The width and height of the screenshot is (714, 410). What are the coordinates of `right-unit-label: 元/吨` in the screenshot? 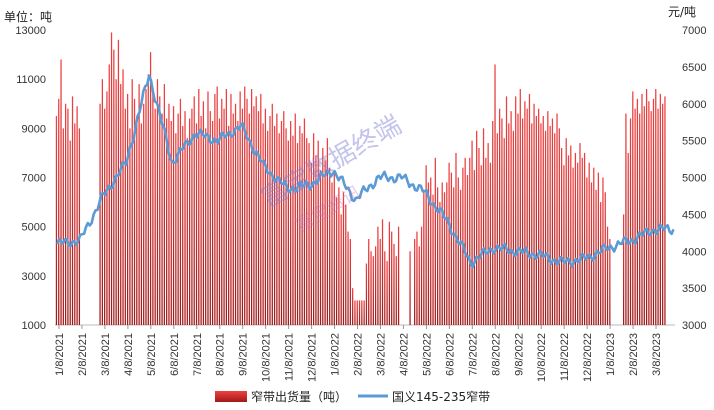 It's located at (682, 12).